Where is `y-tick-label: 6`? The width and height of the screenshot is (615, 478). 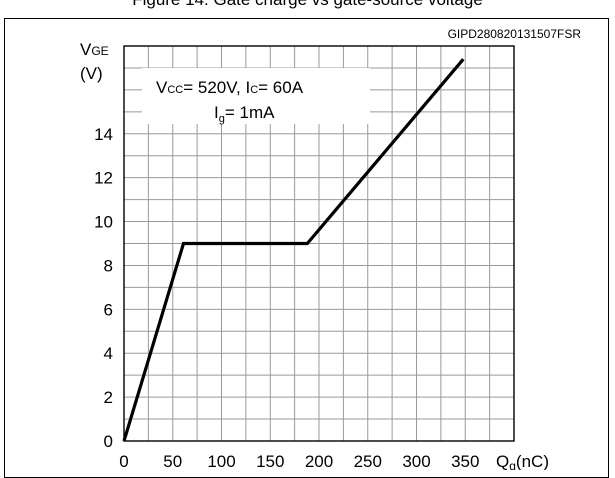
y-tick-label: 6 is located at coordinates (108, 309).